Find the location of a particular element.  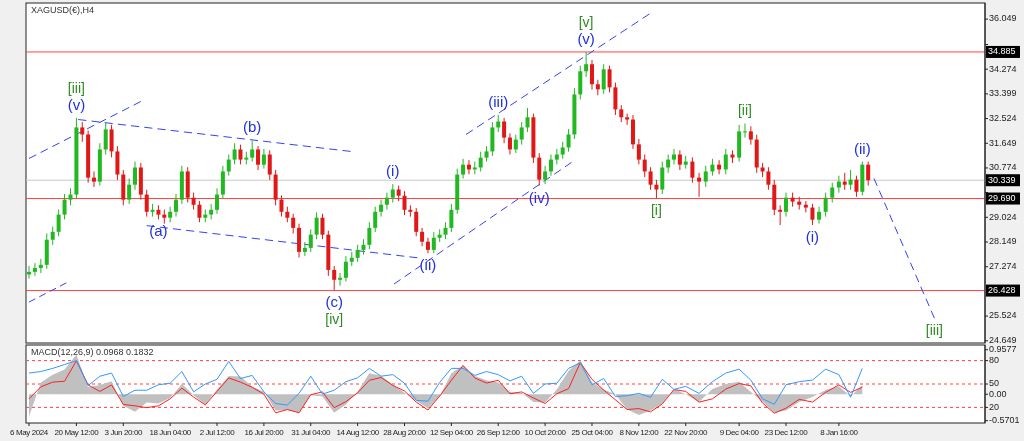

annotation: [iv] is located at coordinates (334, 319).